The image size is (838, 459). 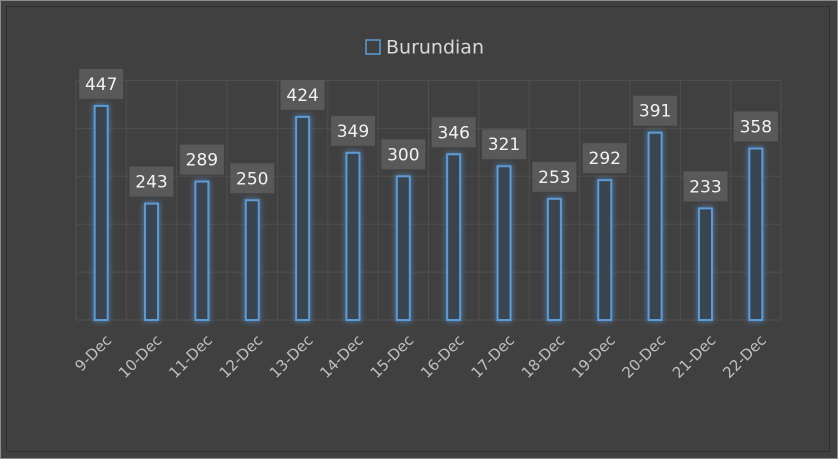 I want to click on data-label: 233, so click(x=705, y=186).